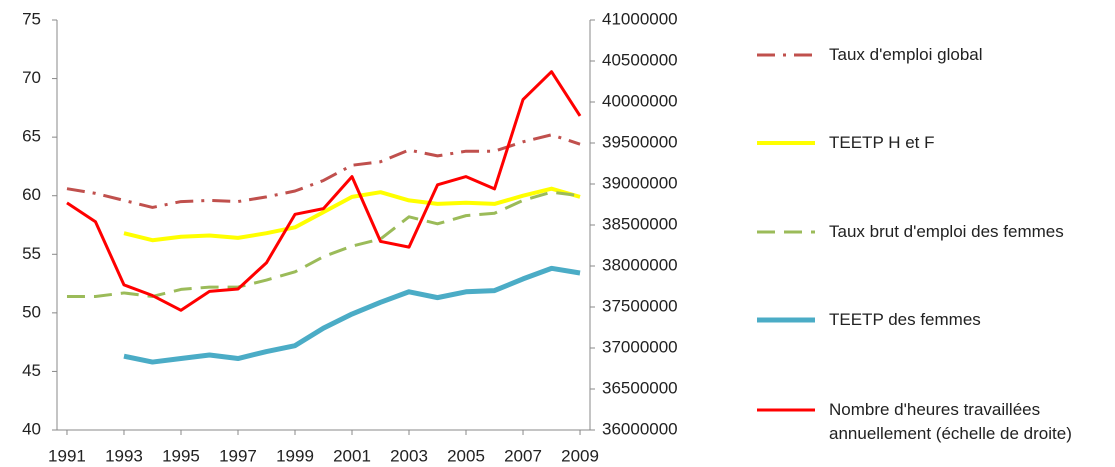  Describe the element at coordinates (640, 346) in the screenshot. I see `y2-tick-label: 37000000` at that location.